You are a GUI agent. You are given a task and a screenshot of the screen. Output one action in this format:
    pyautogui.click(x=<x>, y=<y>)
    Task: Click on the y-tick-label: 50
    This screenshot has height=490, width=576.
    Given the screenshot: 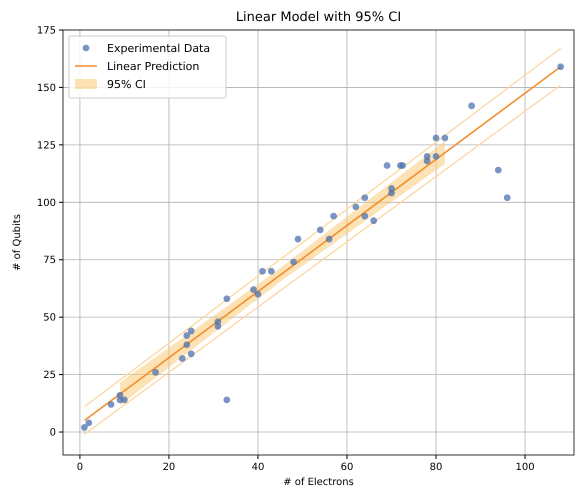 What is the action you would take?
    pyautogui.click(x=49, y=318)
    